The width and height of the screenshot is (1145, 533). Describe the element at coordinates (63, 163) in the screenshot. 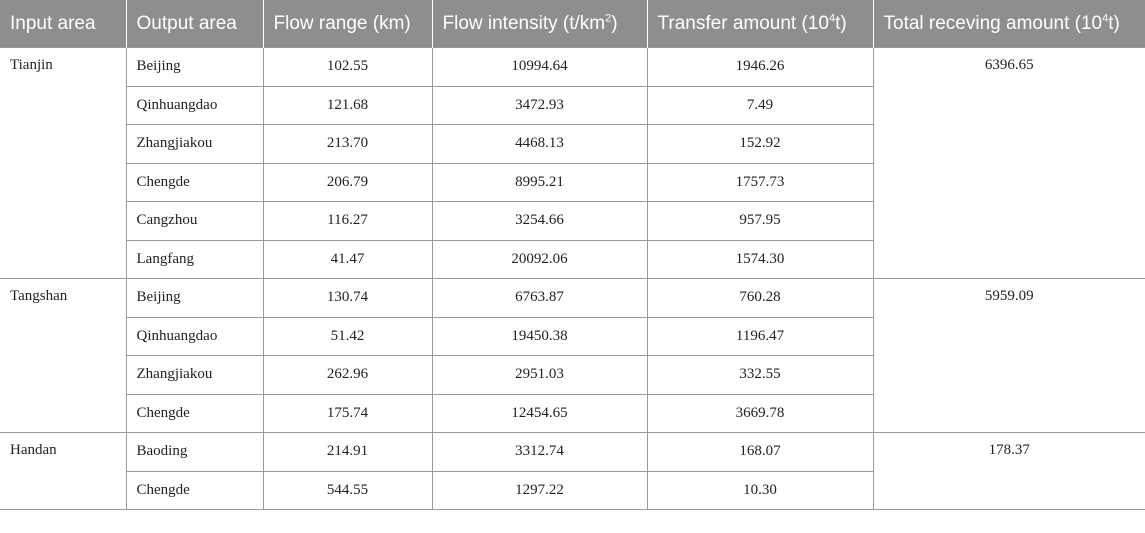

I see `input-area-cell: Tianjin` at that location.